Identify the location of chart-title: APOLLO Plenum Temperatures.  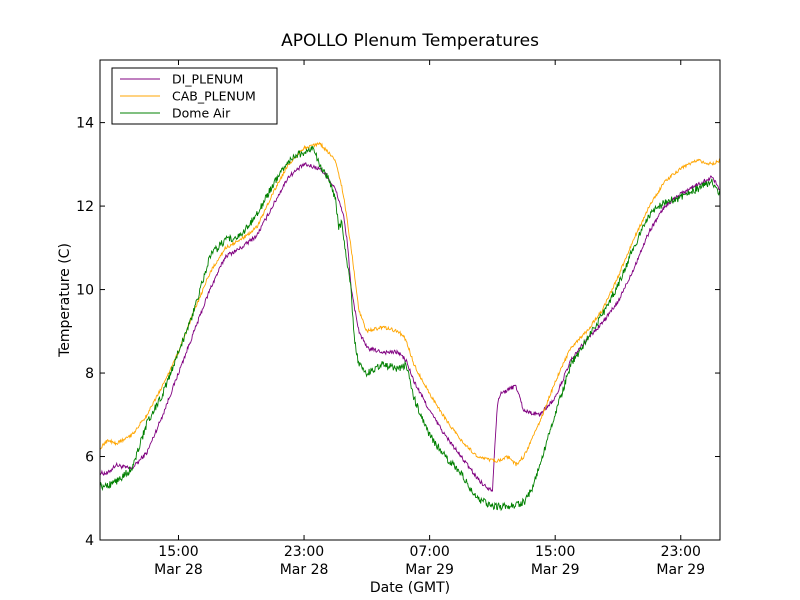
(410, 41).